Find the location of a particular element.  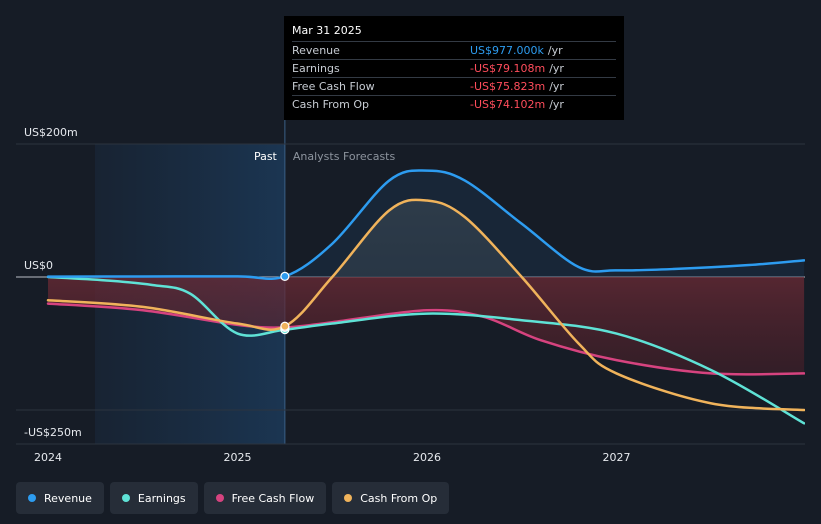

legend-item-revenue: Revenue is located at coordinates (60, 498).